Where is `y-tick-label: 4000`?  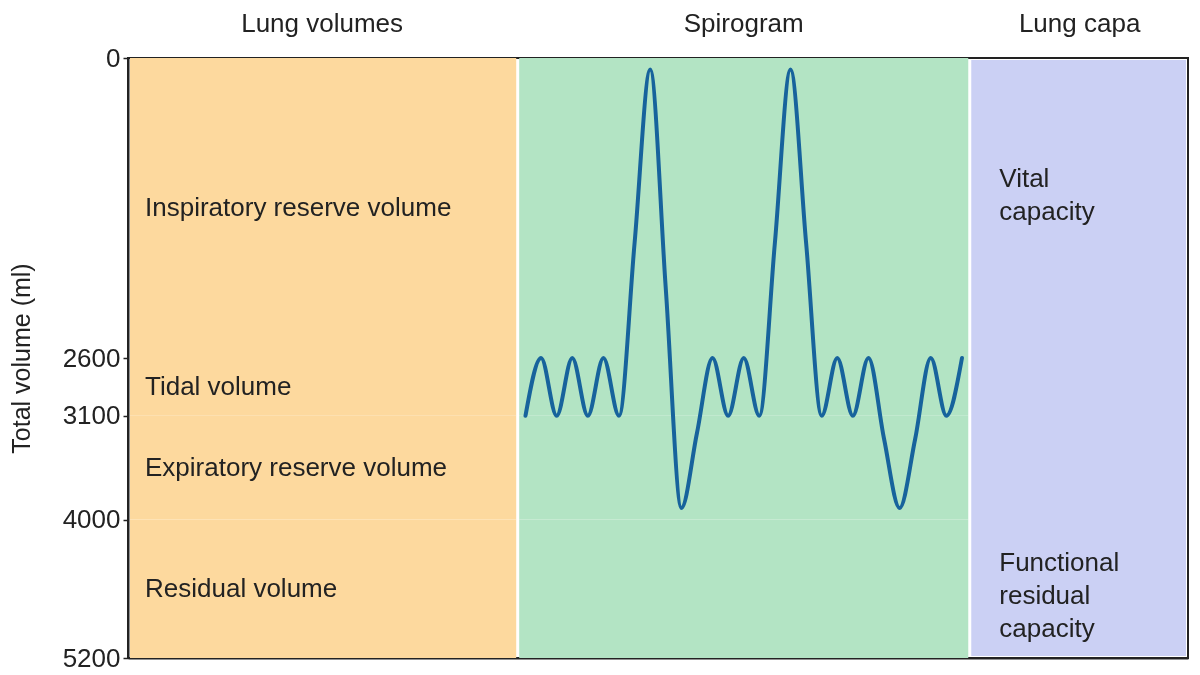
y-tick-label: 4000 is located at coordinates (91, 519).